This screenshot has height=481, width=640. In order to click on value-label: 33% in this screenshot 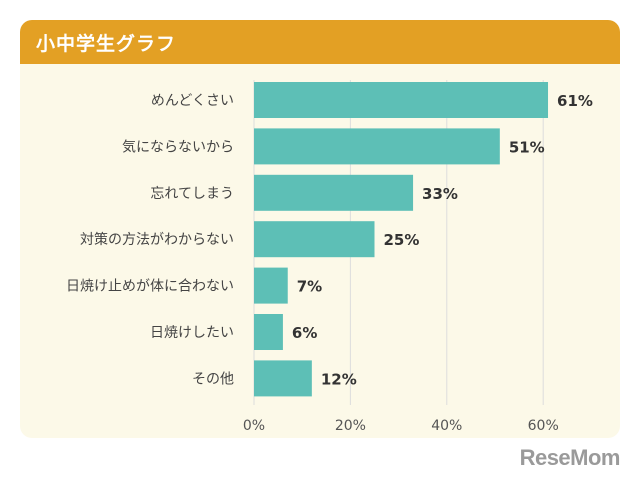, I will do `click(440, 194)`.